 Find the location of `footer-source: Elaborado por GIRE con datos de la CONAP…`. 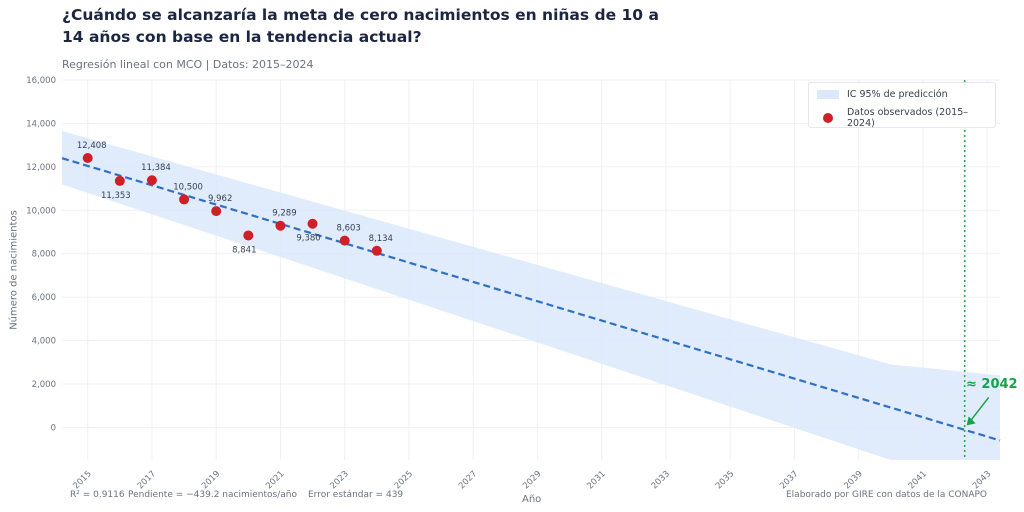

footer-source: Elaborado por GIRE con datos de la CONAP… is located at coordinates (887, 495).